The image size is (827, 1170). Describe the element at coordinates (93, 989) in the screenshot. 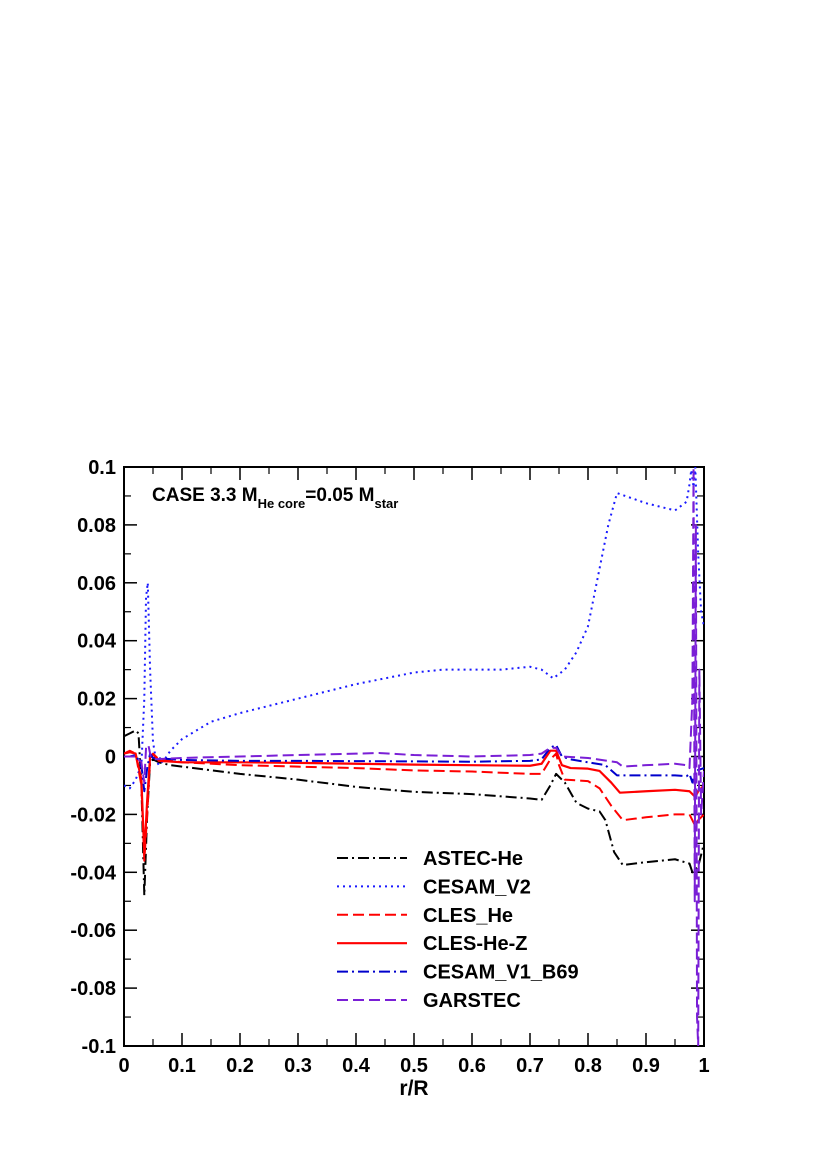

I see `y-tick-label: -0.08` at that location.